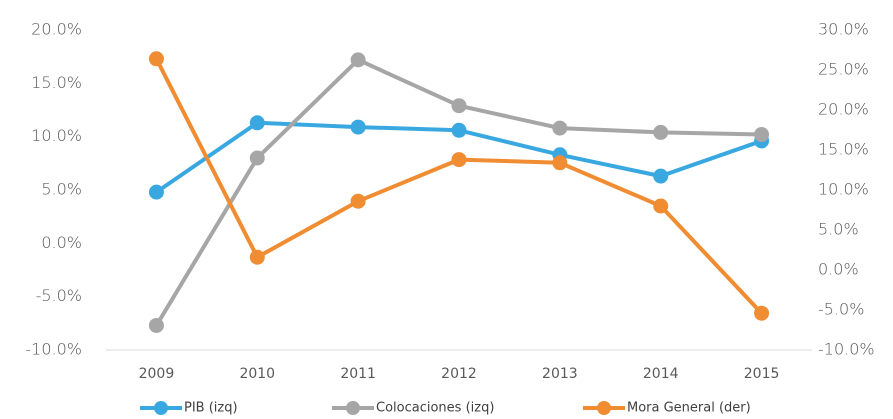 The image size is (893, 419). What do you see at coordinates (838, 269) in the screenshot?
I see `y2-tick-label: 0.0%` at bounding box center [838, 269].